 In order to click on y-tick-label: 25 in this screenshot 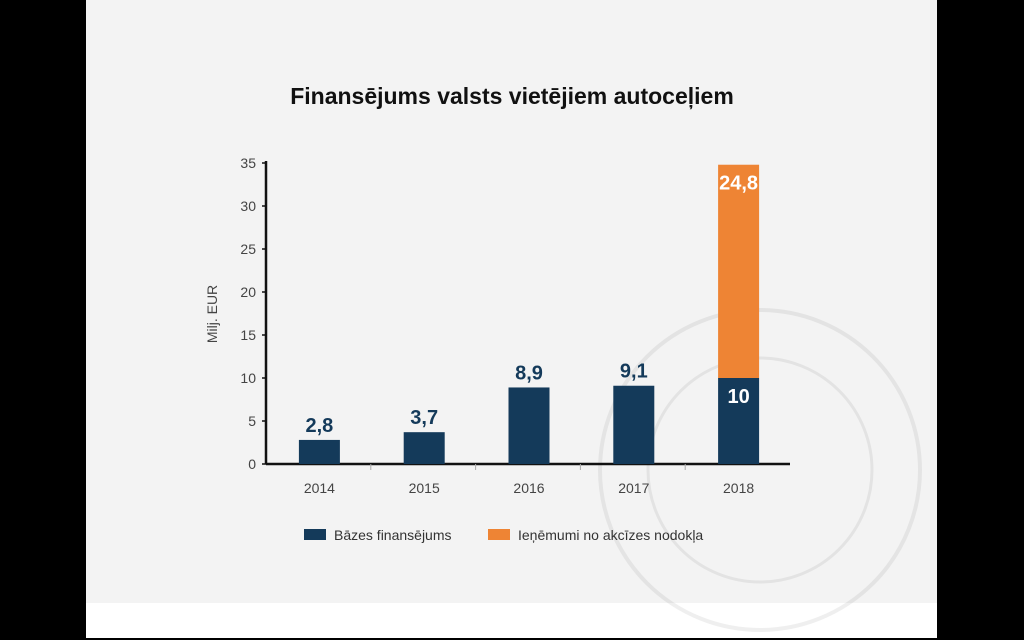, I will do `click(248, 249)`.